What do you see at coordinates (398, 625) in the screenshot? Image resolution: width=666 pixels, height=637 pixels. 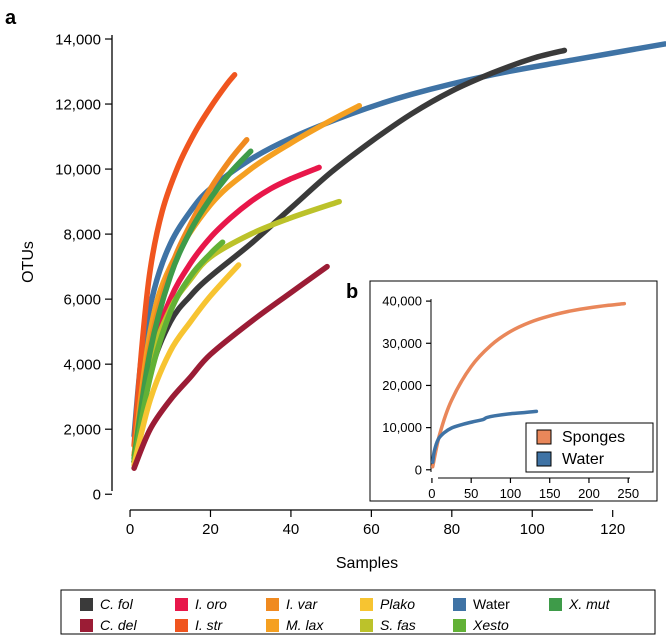 I see `legend-label-s-fas: S. fas` at bounding box center [398, 625].